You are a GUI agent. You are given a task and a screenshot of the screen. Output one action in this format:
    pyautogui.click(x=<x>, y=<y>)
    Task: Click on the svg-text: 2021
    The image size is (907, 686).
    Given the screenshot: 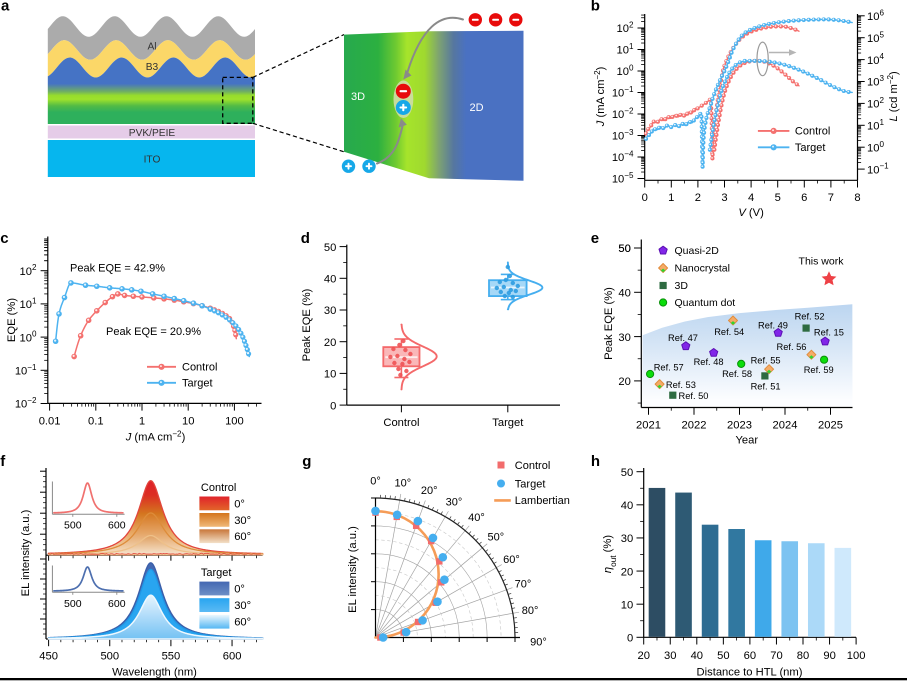 What is the action you would take?
    pyautogui.click(x=648, y=426)
    